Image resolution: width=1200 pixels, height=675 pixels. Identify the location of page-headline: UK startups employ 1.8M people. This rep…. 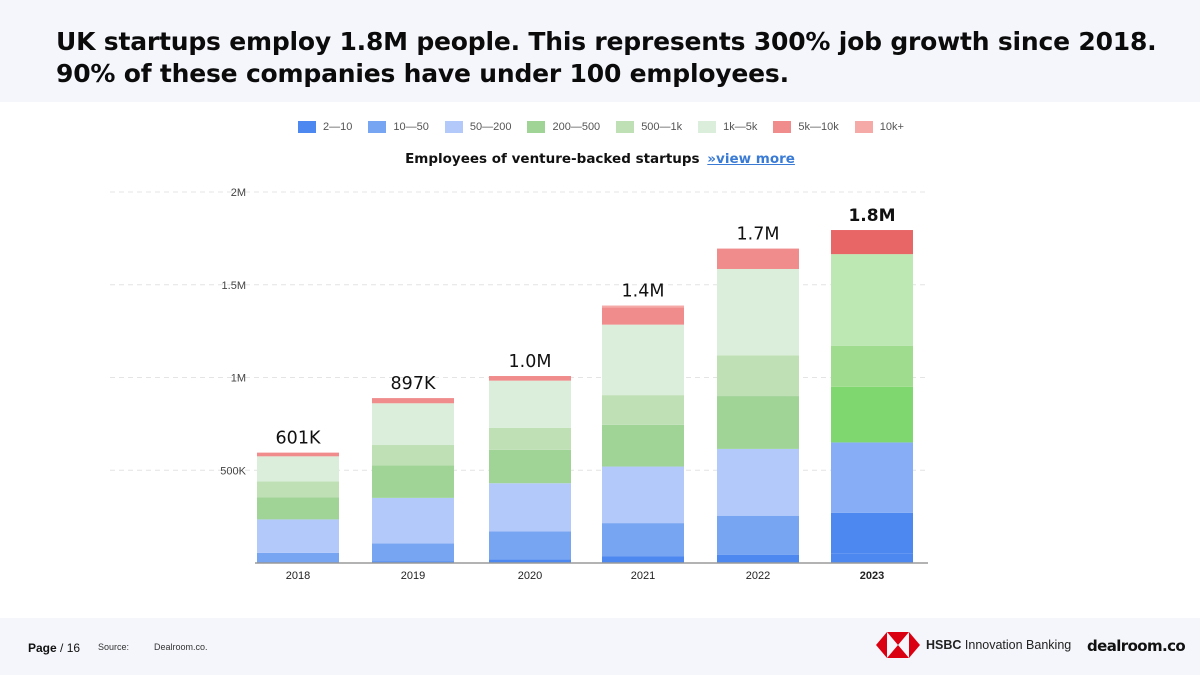
(606, 58).